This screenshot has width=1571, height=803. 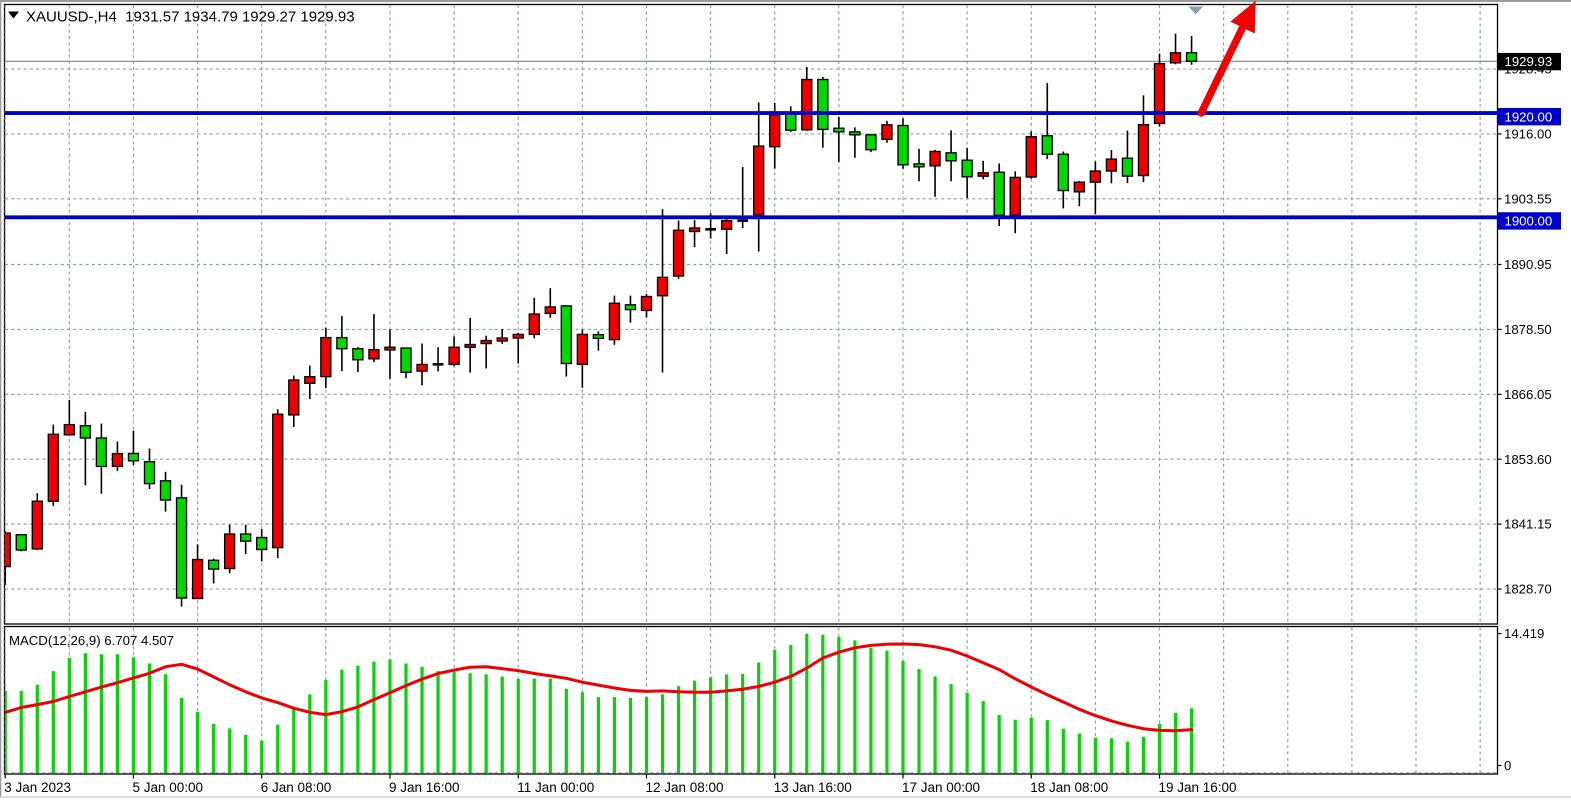 I want to click on current-price-box, so click(x=1529, y=61).